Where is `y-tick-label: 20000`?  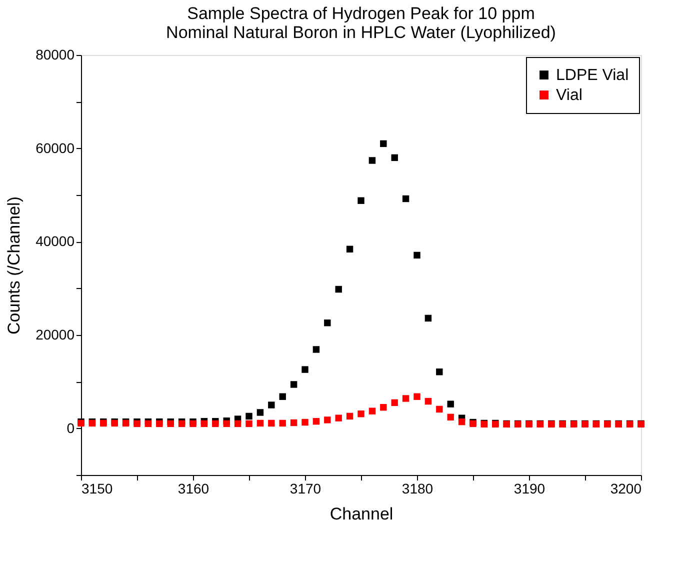 y-tick-label: 20000 is located at coordinates (55, 334).